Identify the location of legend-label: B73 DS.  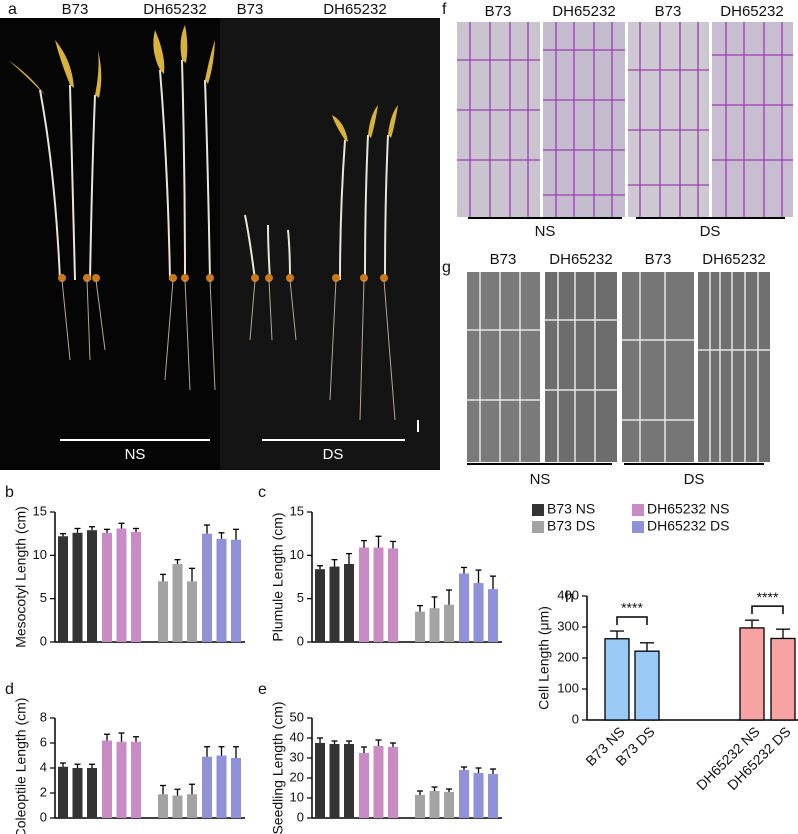
(571, 526).